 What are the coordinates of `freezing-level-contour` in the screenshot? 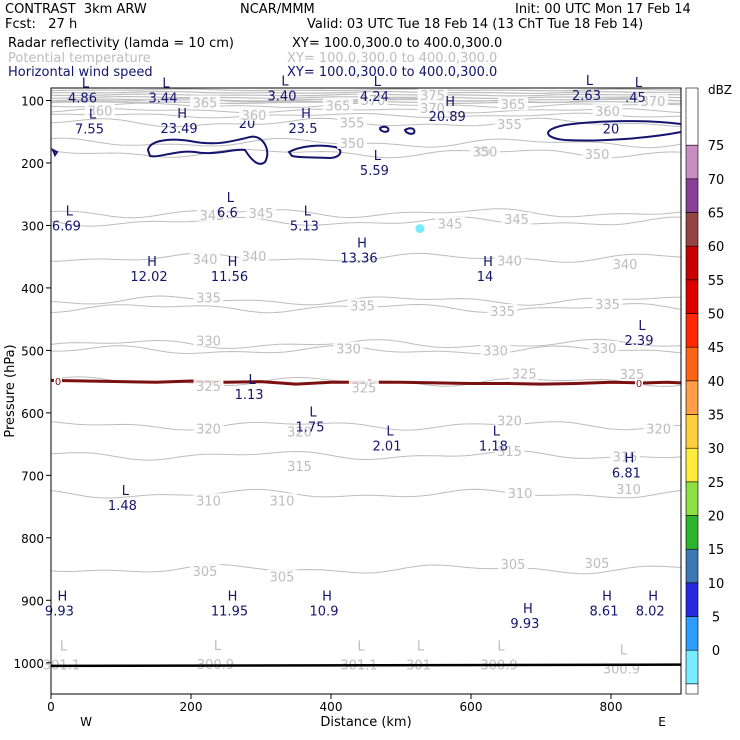 It's located at (366, 382).